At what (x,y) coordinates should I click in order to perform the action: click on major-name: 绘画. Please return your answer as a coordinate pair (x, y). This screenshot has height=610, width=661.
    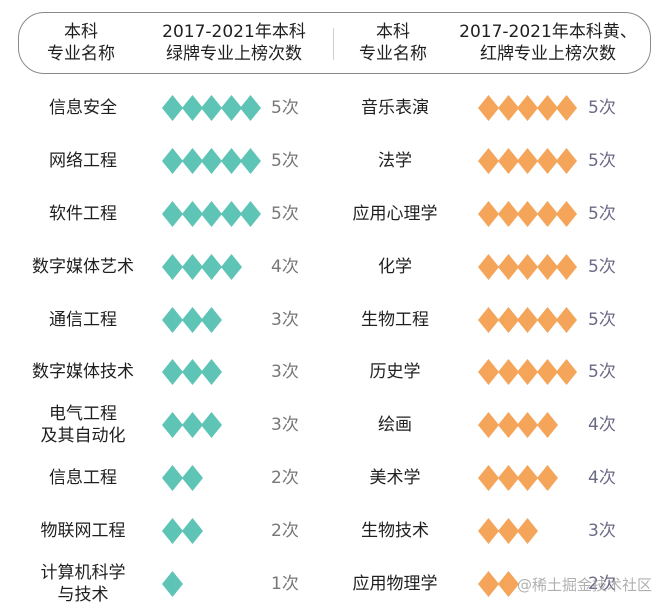
    Looking at the image, I should click on (395, 425).